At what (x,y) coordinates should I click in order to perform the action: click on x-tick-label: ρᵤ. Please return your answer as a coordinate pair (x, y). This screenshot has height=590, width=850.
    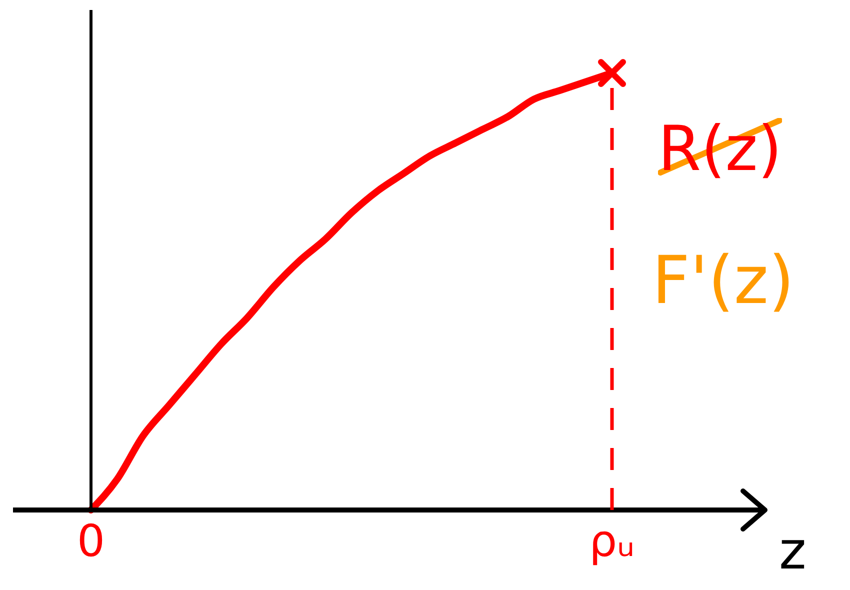
    Looking at the image, I should click on (612, 541).